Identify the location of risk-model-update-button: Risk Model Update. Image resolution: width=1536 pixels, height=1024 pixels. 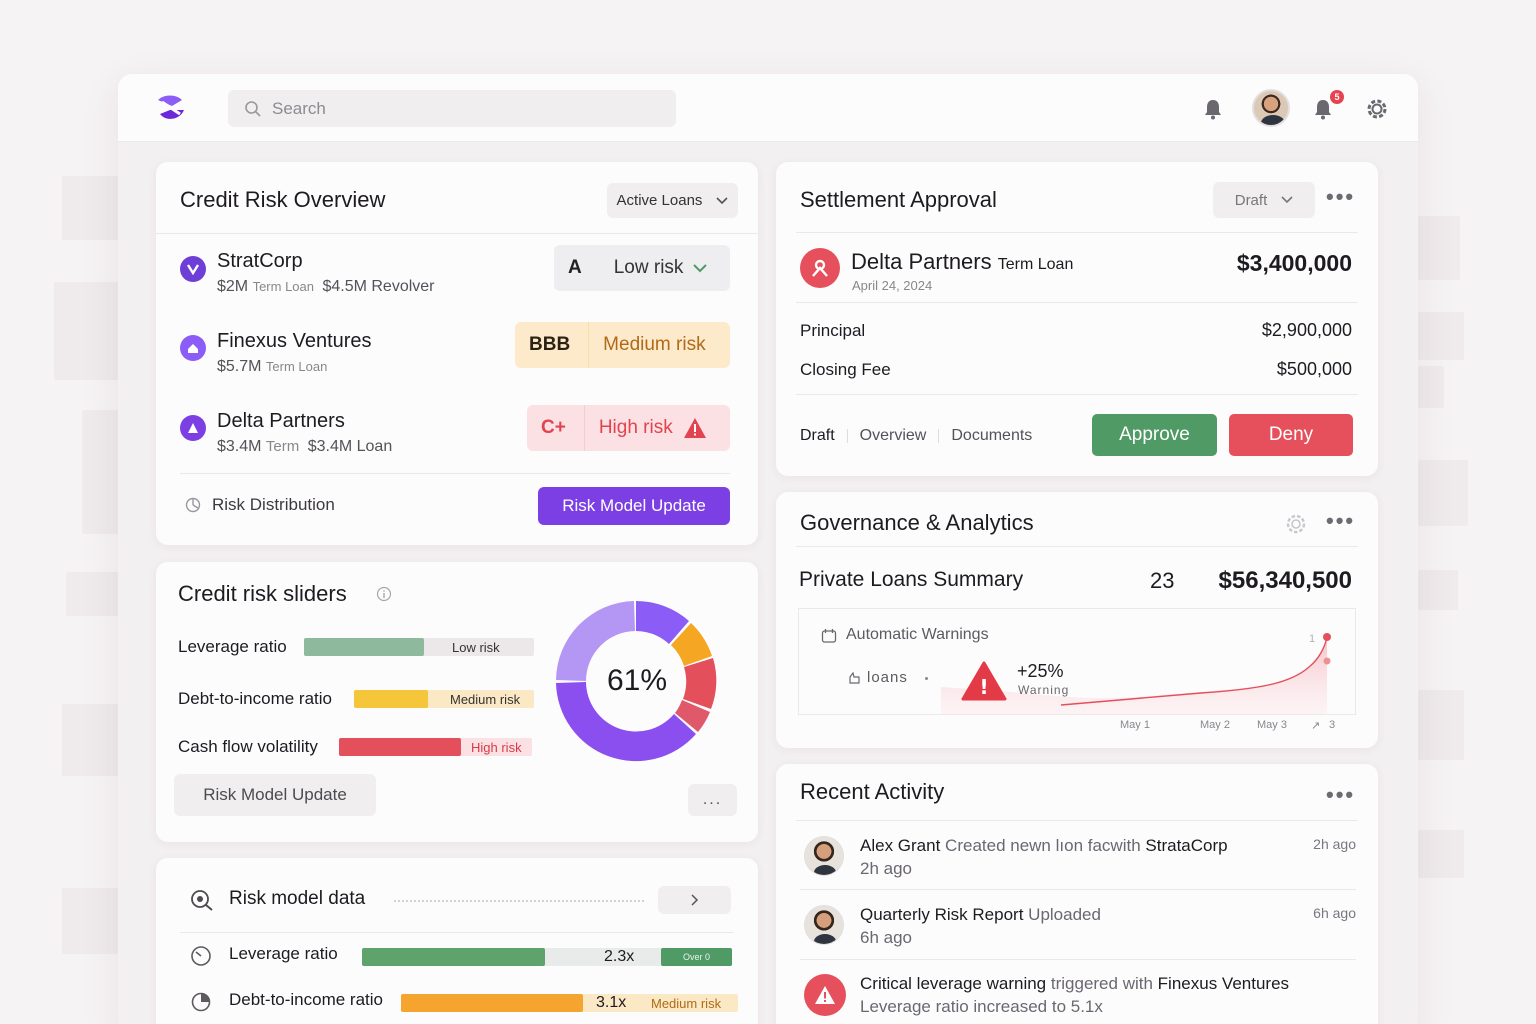
(634, 506).